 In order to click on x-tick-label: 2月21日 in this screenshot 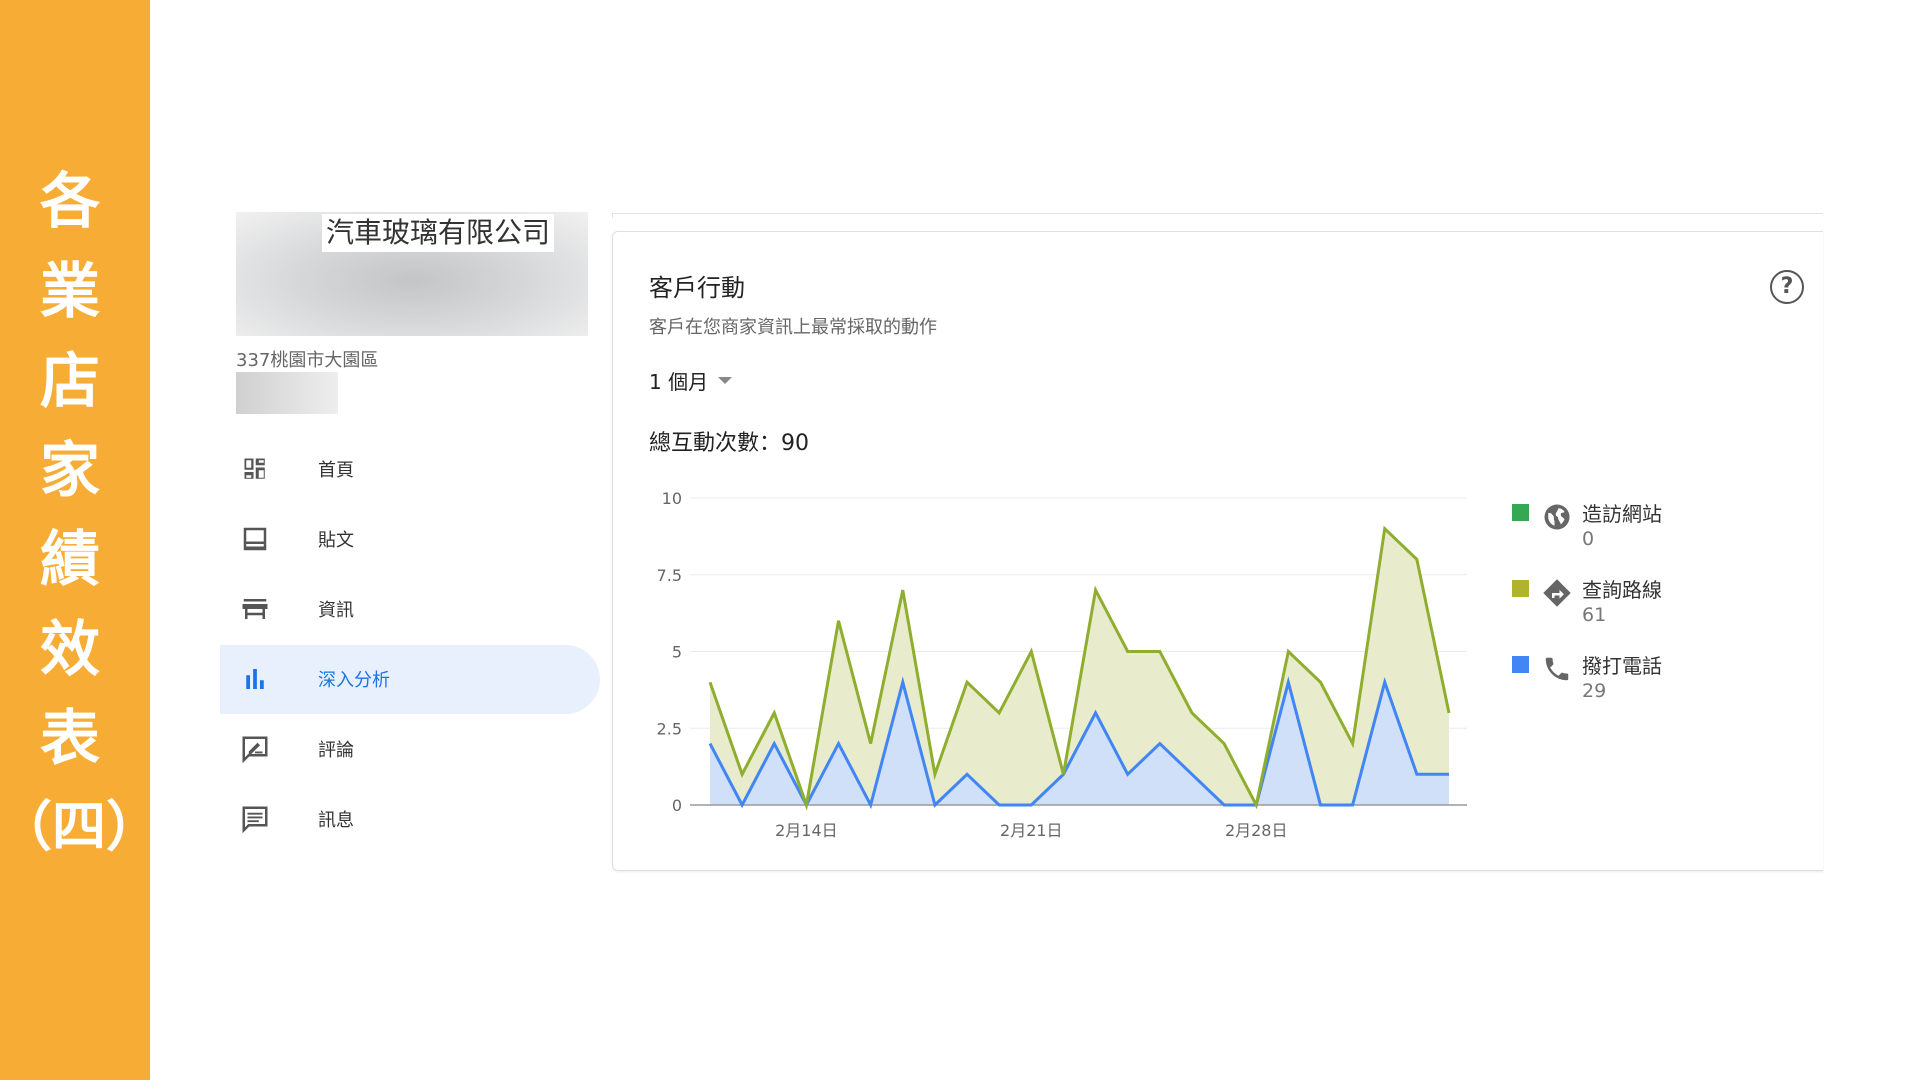, I will do `click(1031, 830)`.